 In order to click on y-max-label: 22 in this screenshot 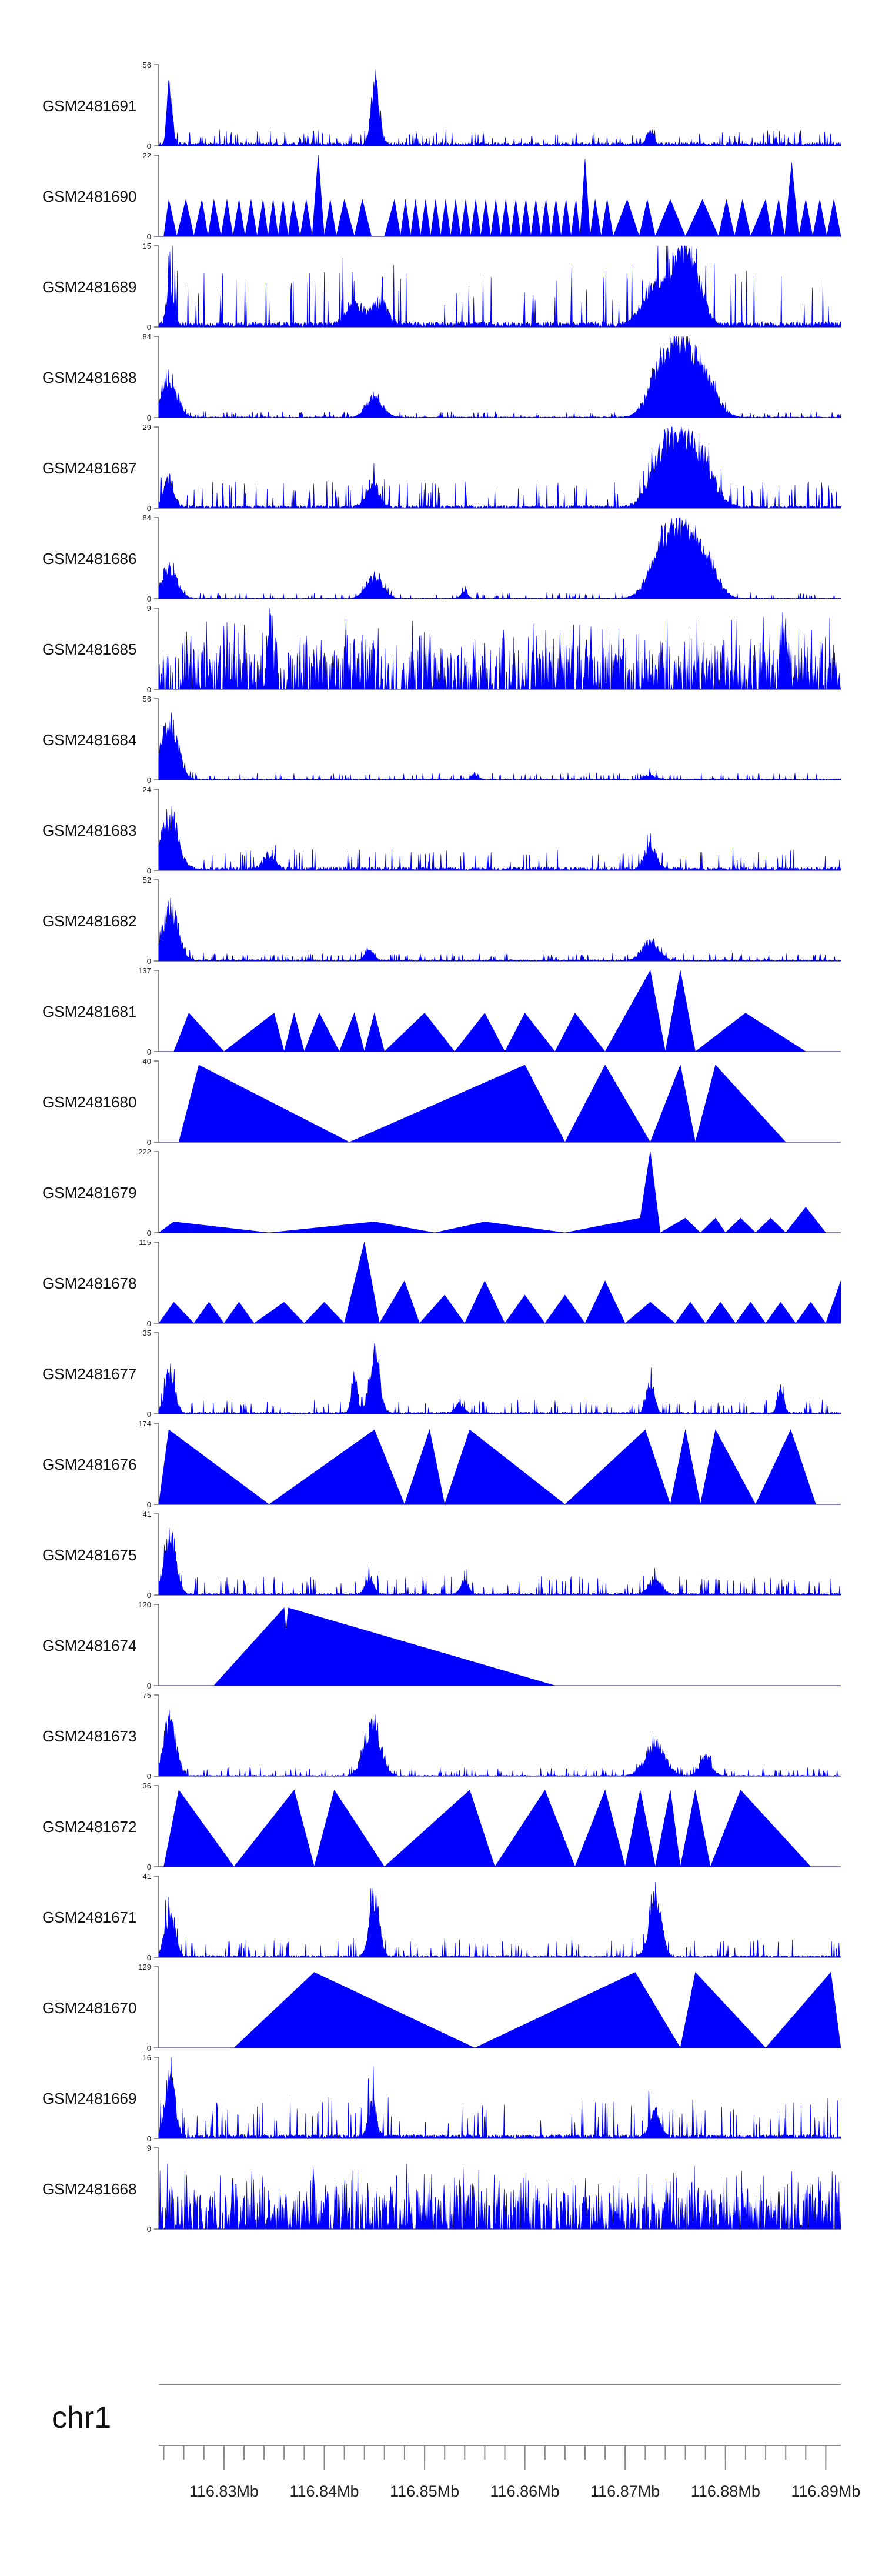, I will do `click(147, 155)`.